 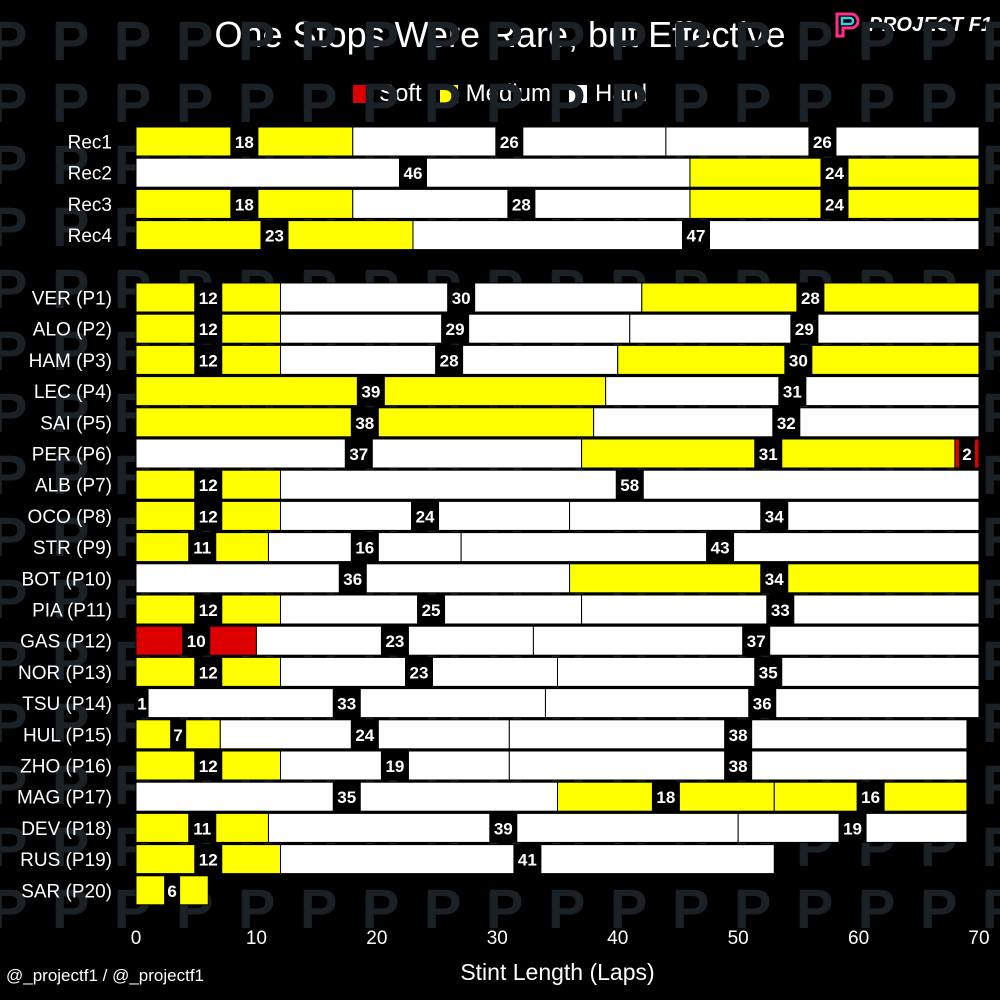 I want to click on row-label: Rec2, so click(x=90, y=174).